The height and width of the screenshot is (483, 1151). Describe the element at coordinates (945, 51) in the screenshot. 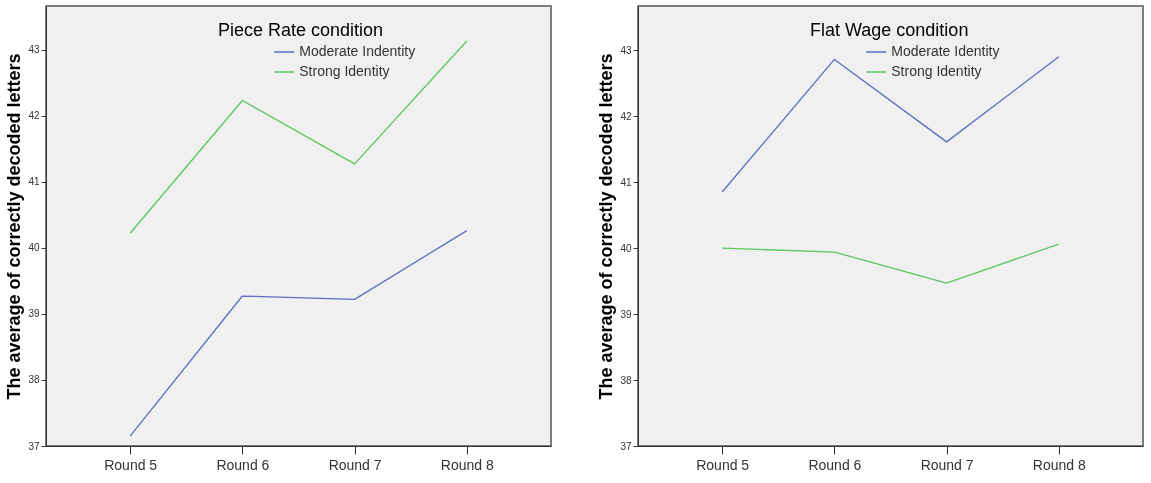

I see `legend-label: Moderate Identity` at that location.